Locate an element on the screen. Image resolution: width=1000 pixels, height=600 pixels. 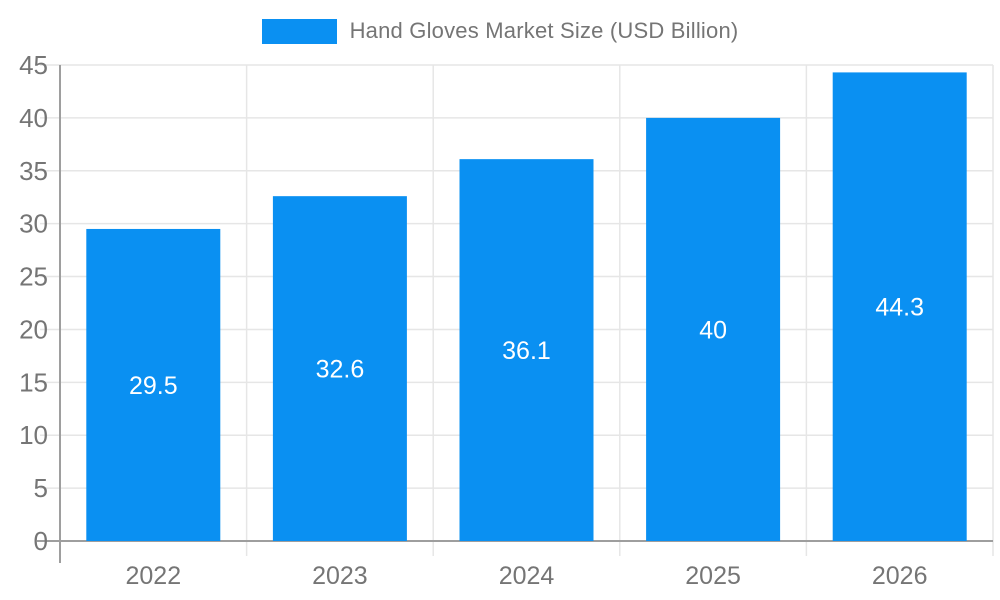
y-axis-tick-label: 45 is located at coordinates (33, 65).